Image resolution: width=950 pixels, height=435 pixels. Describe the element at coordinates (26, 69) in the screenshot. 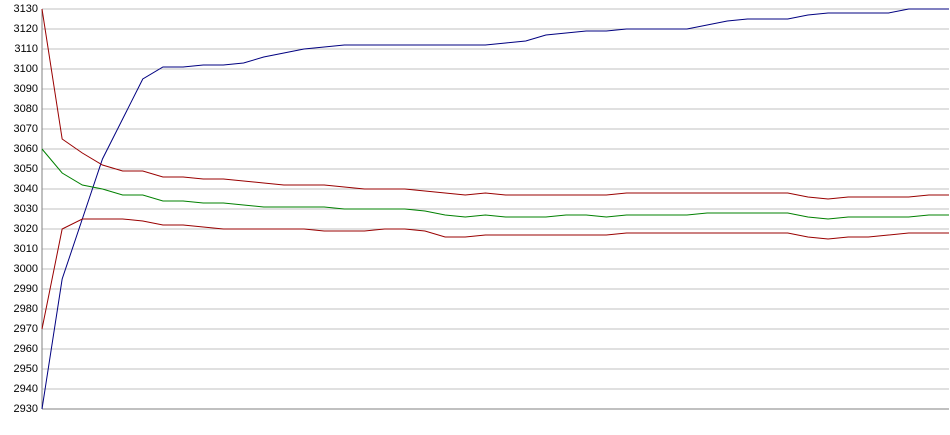

I see `y-tick-label: 3100` at that location.